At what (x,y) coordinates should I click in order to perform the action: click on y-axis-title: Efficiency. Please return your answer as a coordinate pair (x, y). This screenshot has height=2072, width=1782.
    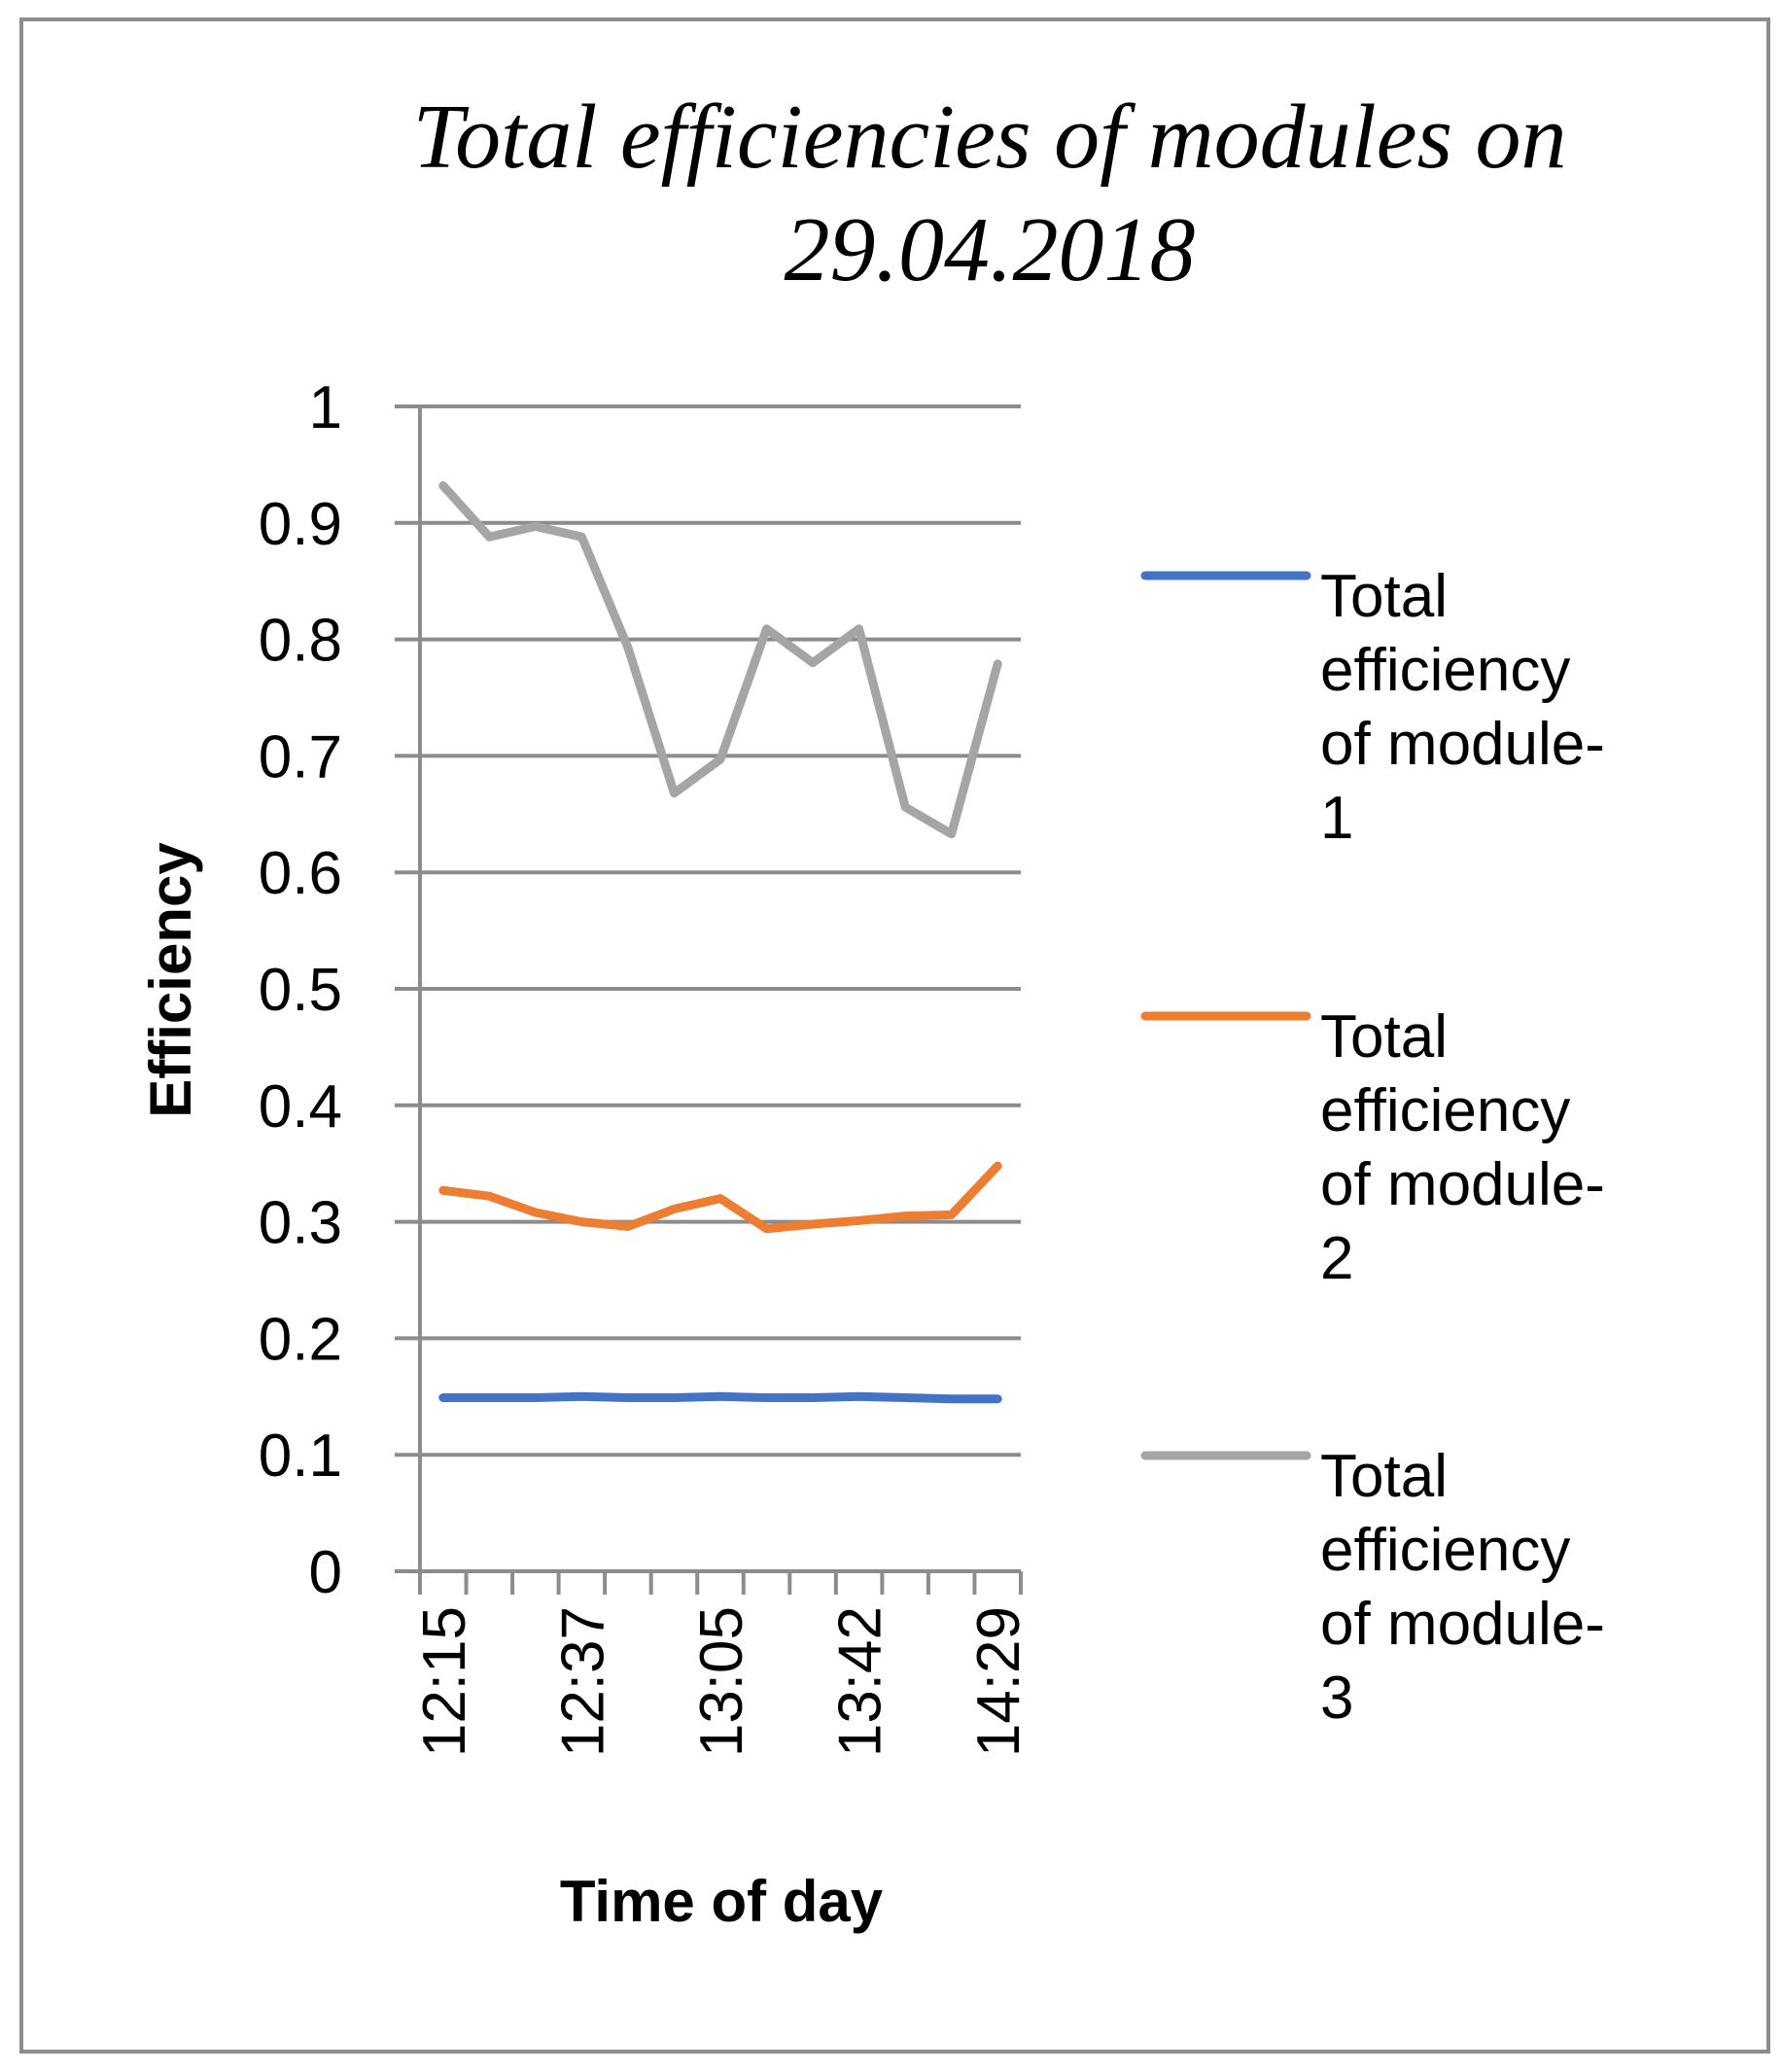
    Looking at the image, I should click on (170, 980).